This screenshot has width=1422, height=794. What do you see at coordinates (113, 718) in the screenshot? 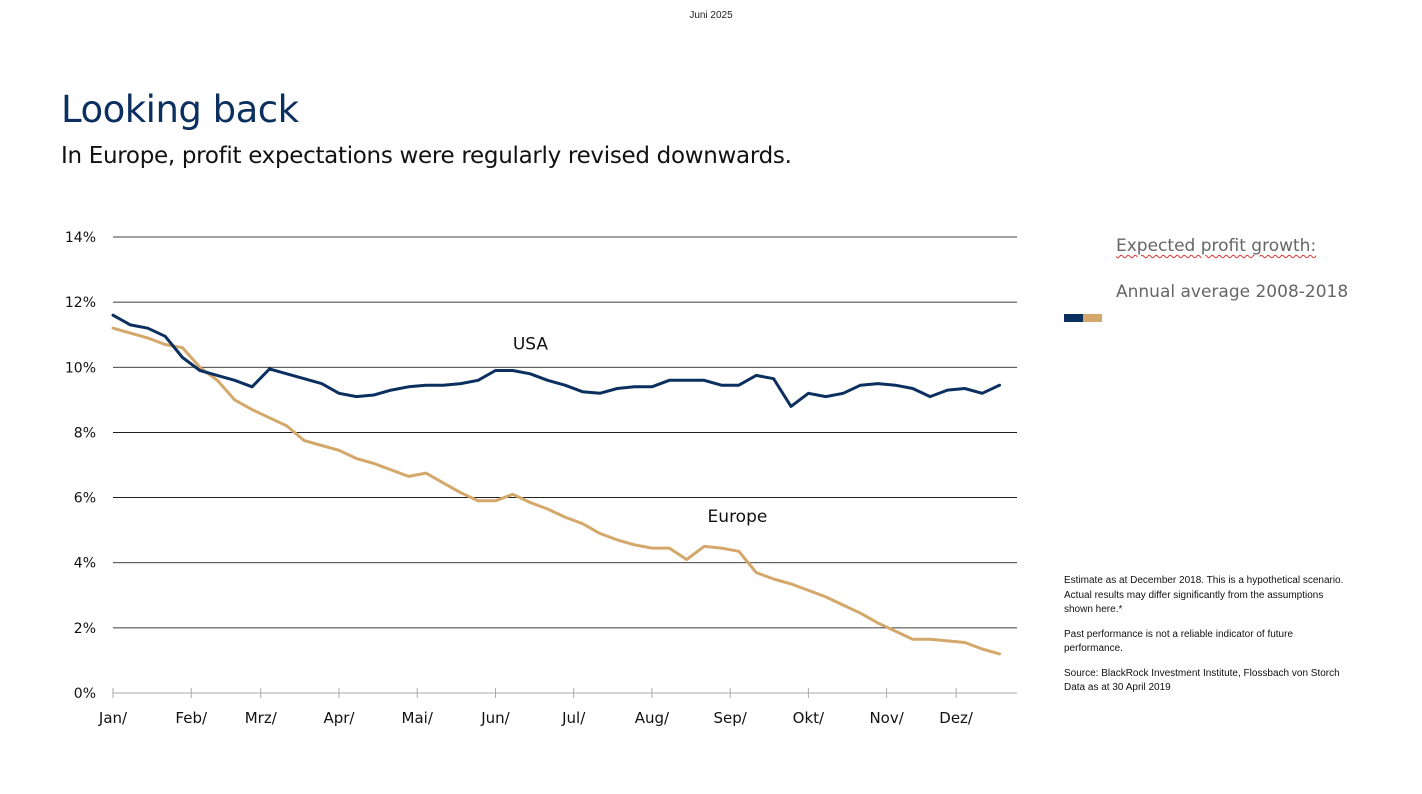
I see `x-tick-label-0: Jan/` at bounding box center [113, 718].